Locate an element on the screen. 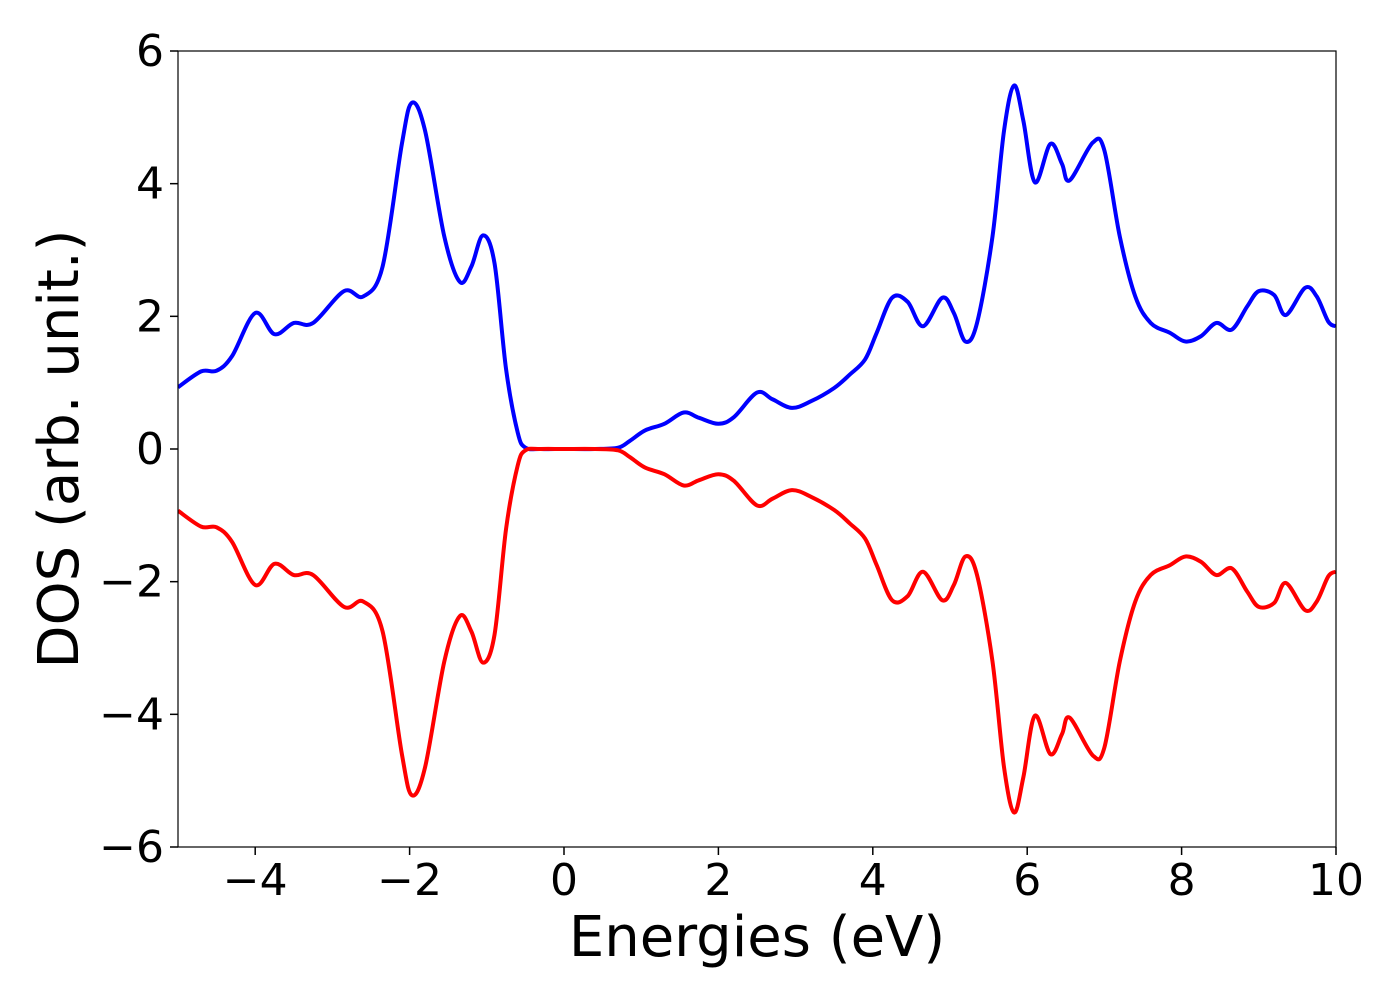 The image size is (1400, 1000). x-tick-label: −4 is located at coordinates (255, 880).